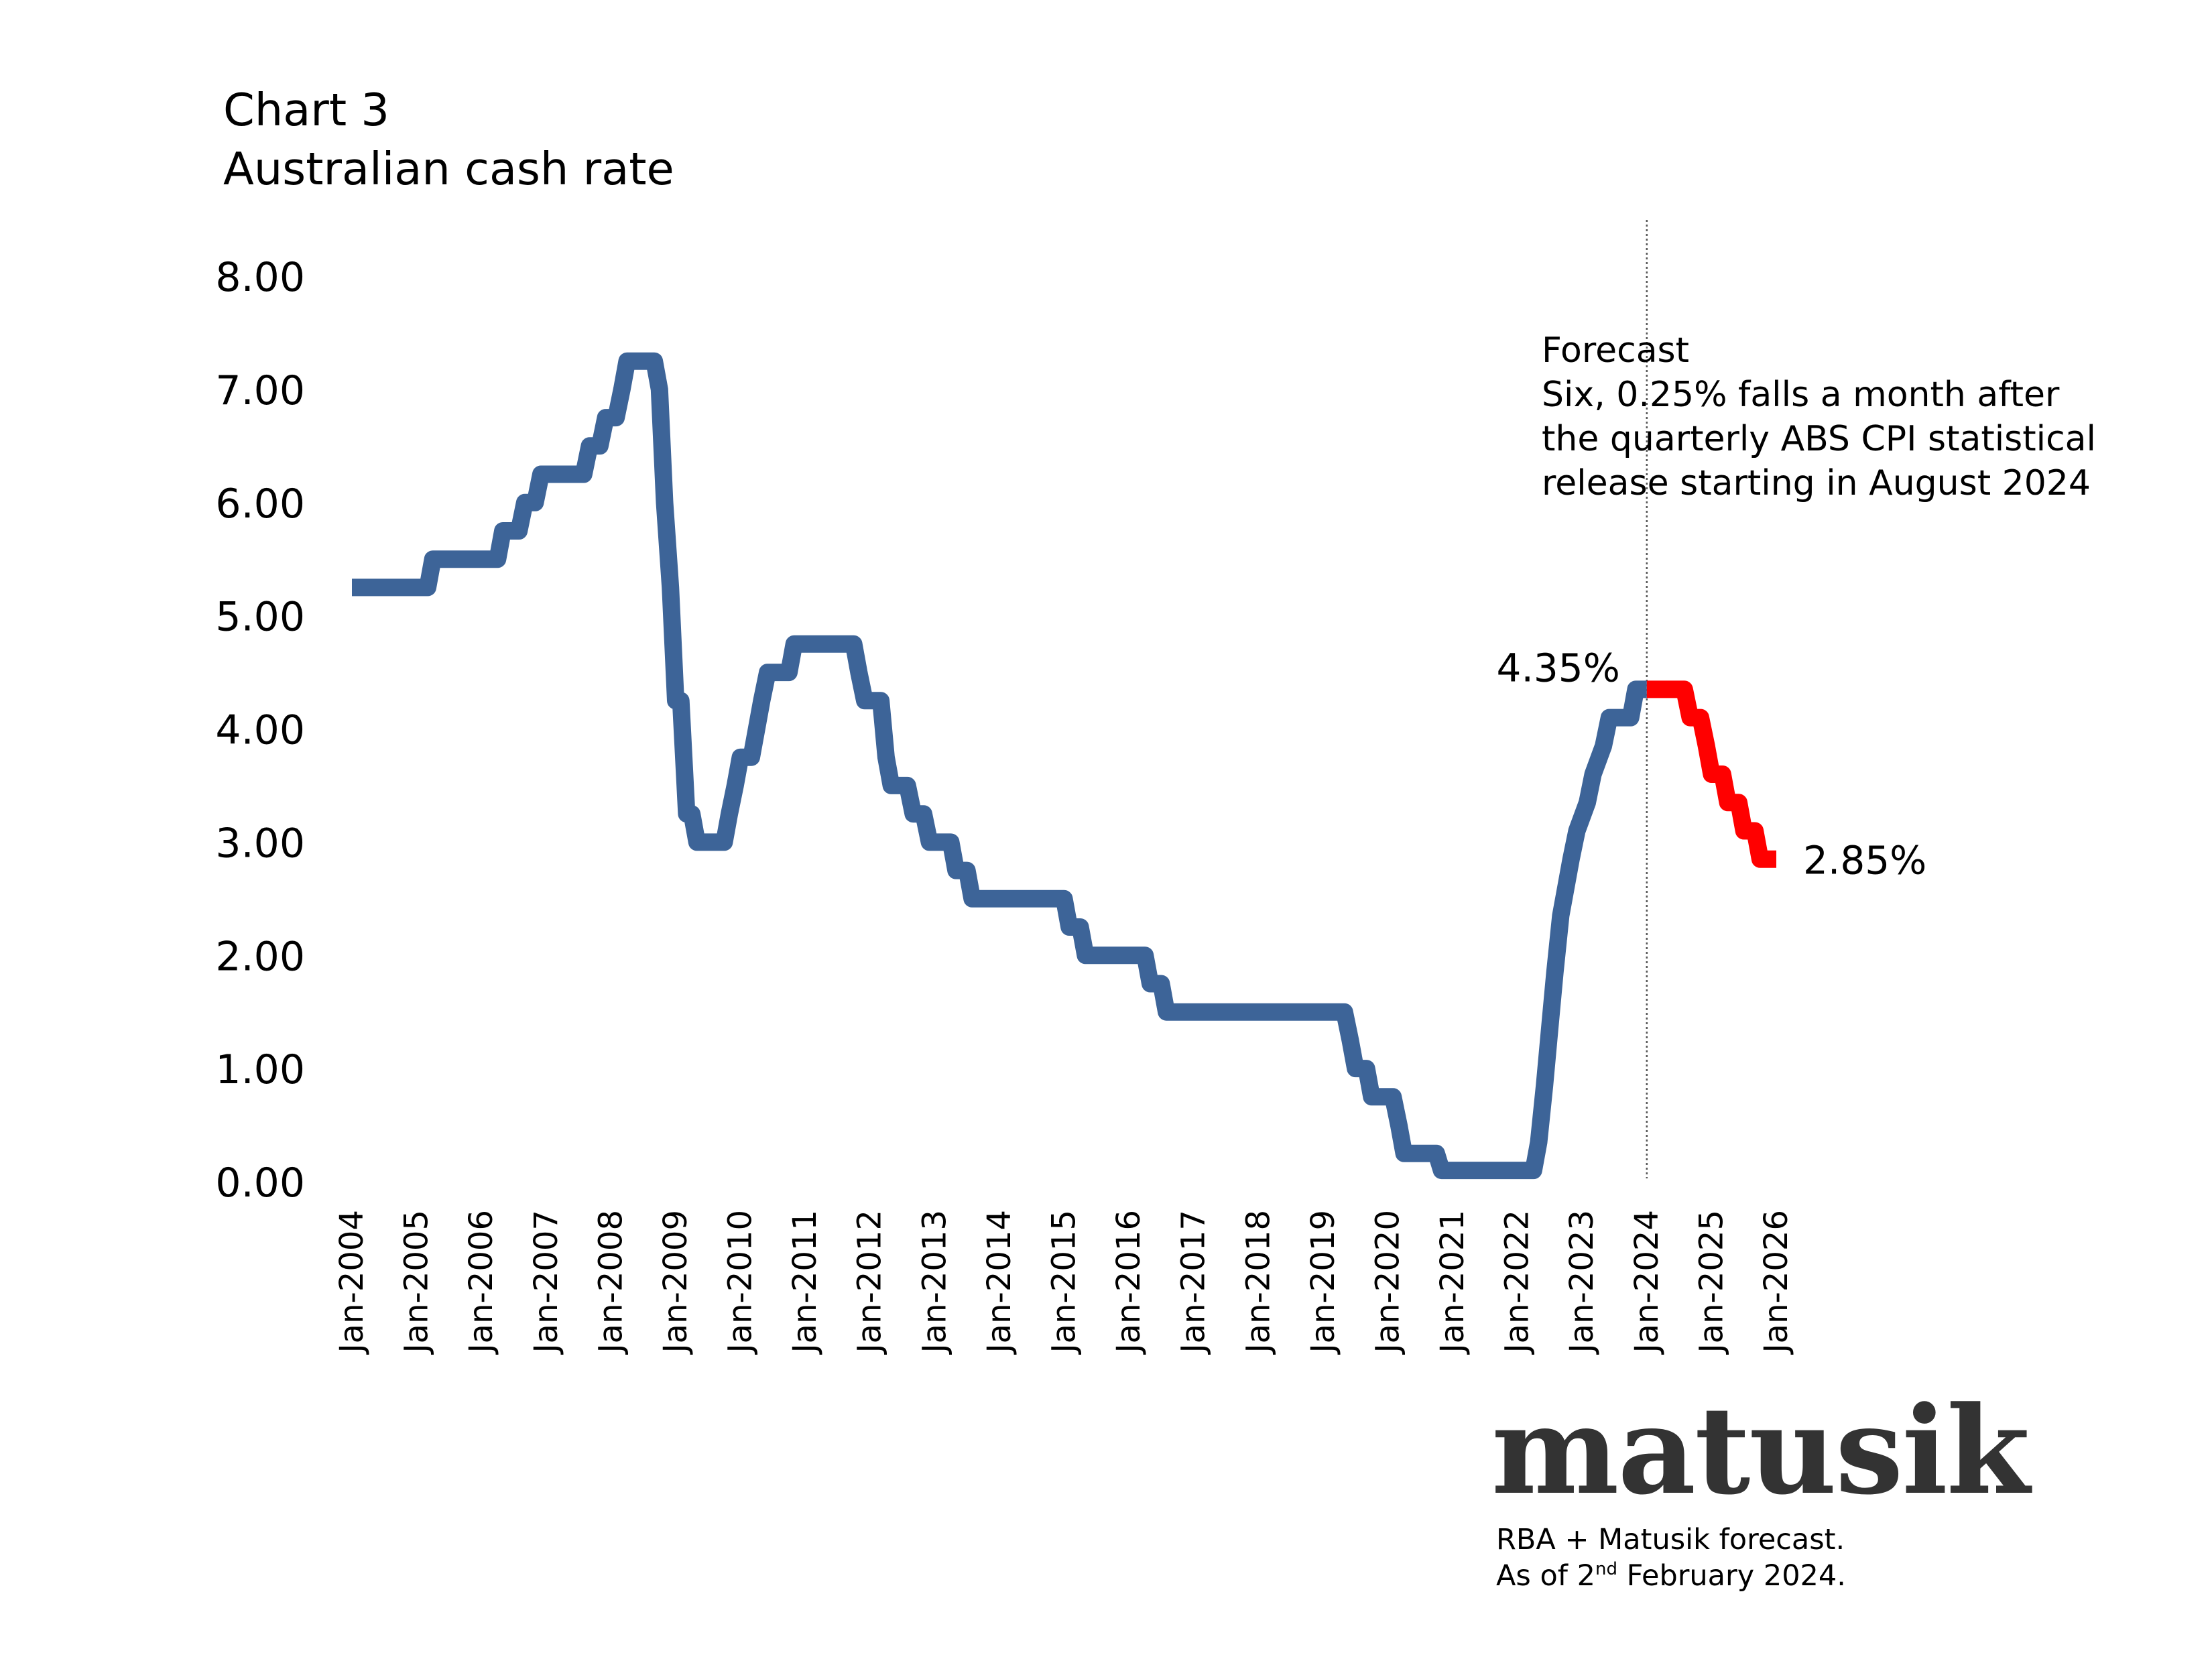 Image resolution: width=2212 pixels, height=1659 pixels. Describe the element at coordinates (1776, 1282) in the screenshot. I see `x-tick-label: Jan-2026` at that location.